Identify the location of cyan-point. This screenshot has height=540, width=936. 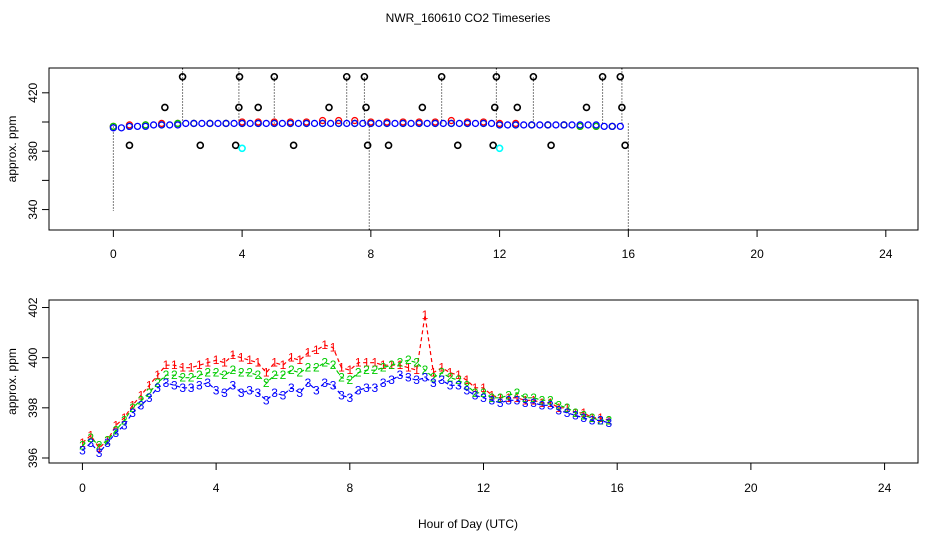
(499, 148).